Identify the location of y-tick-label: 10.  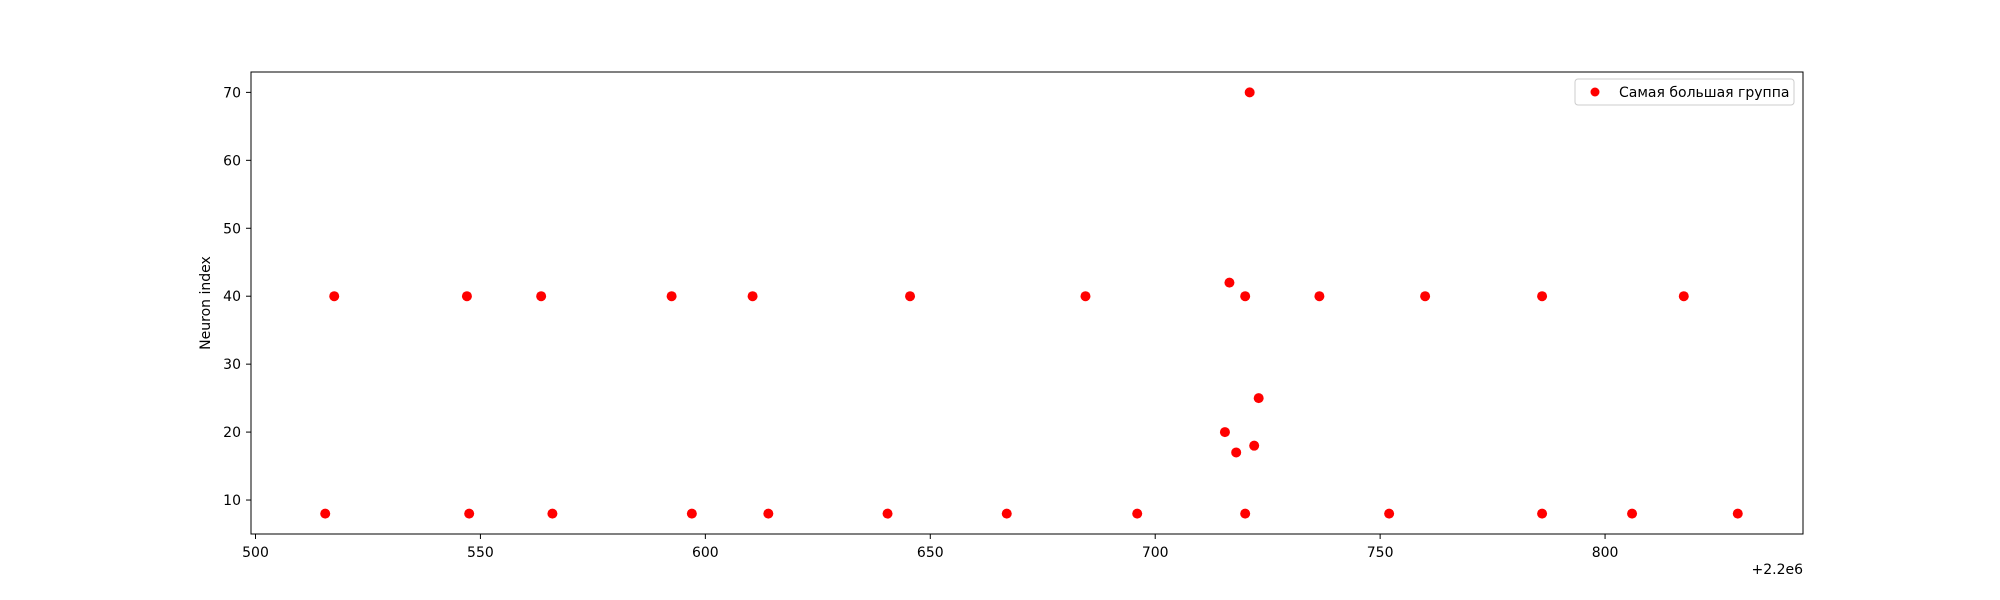
(232, 501).